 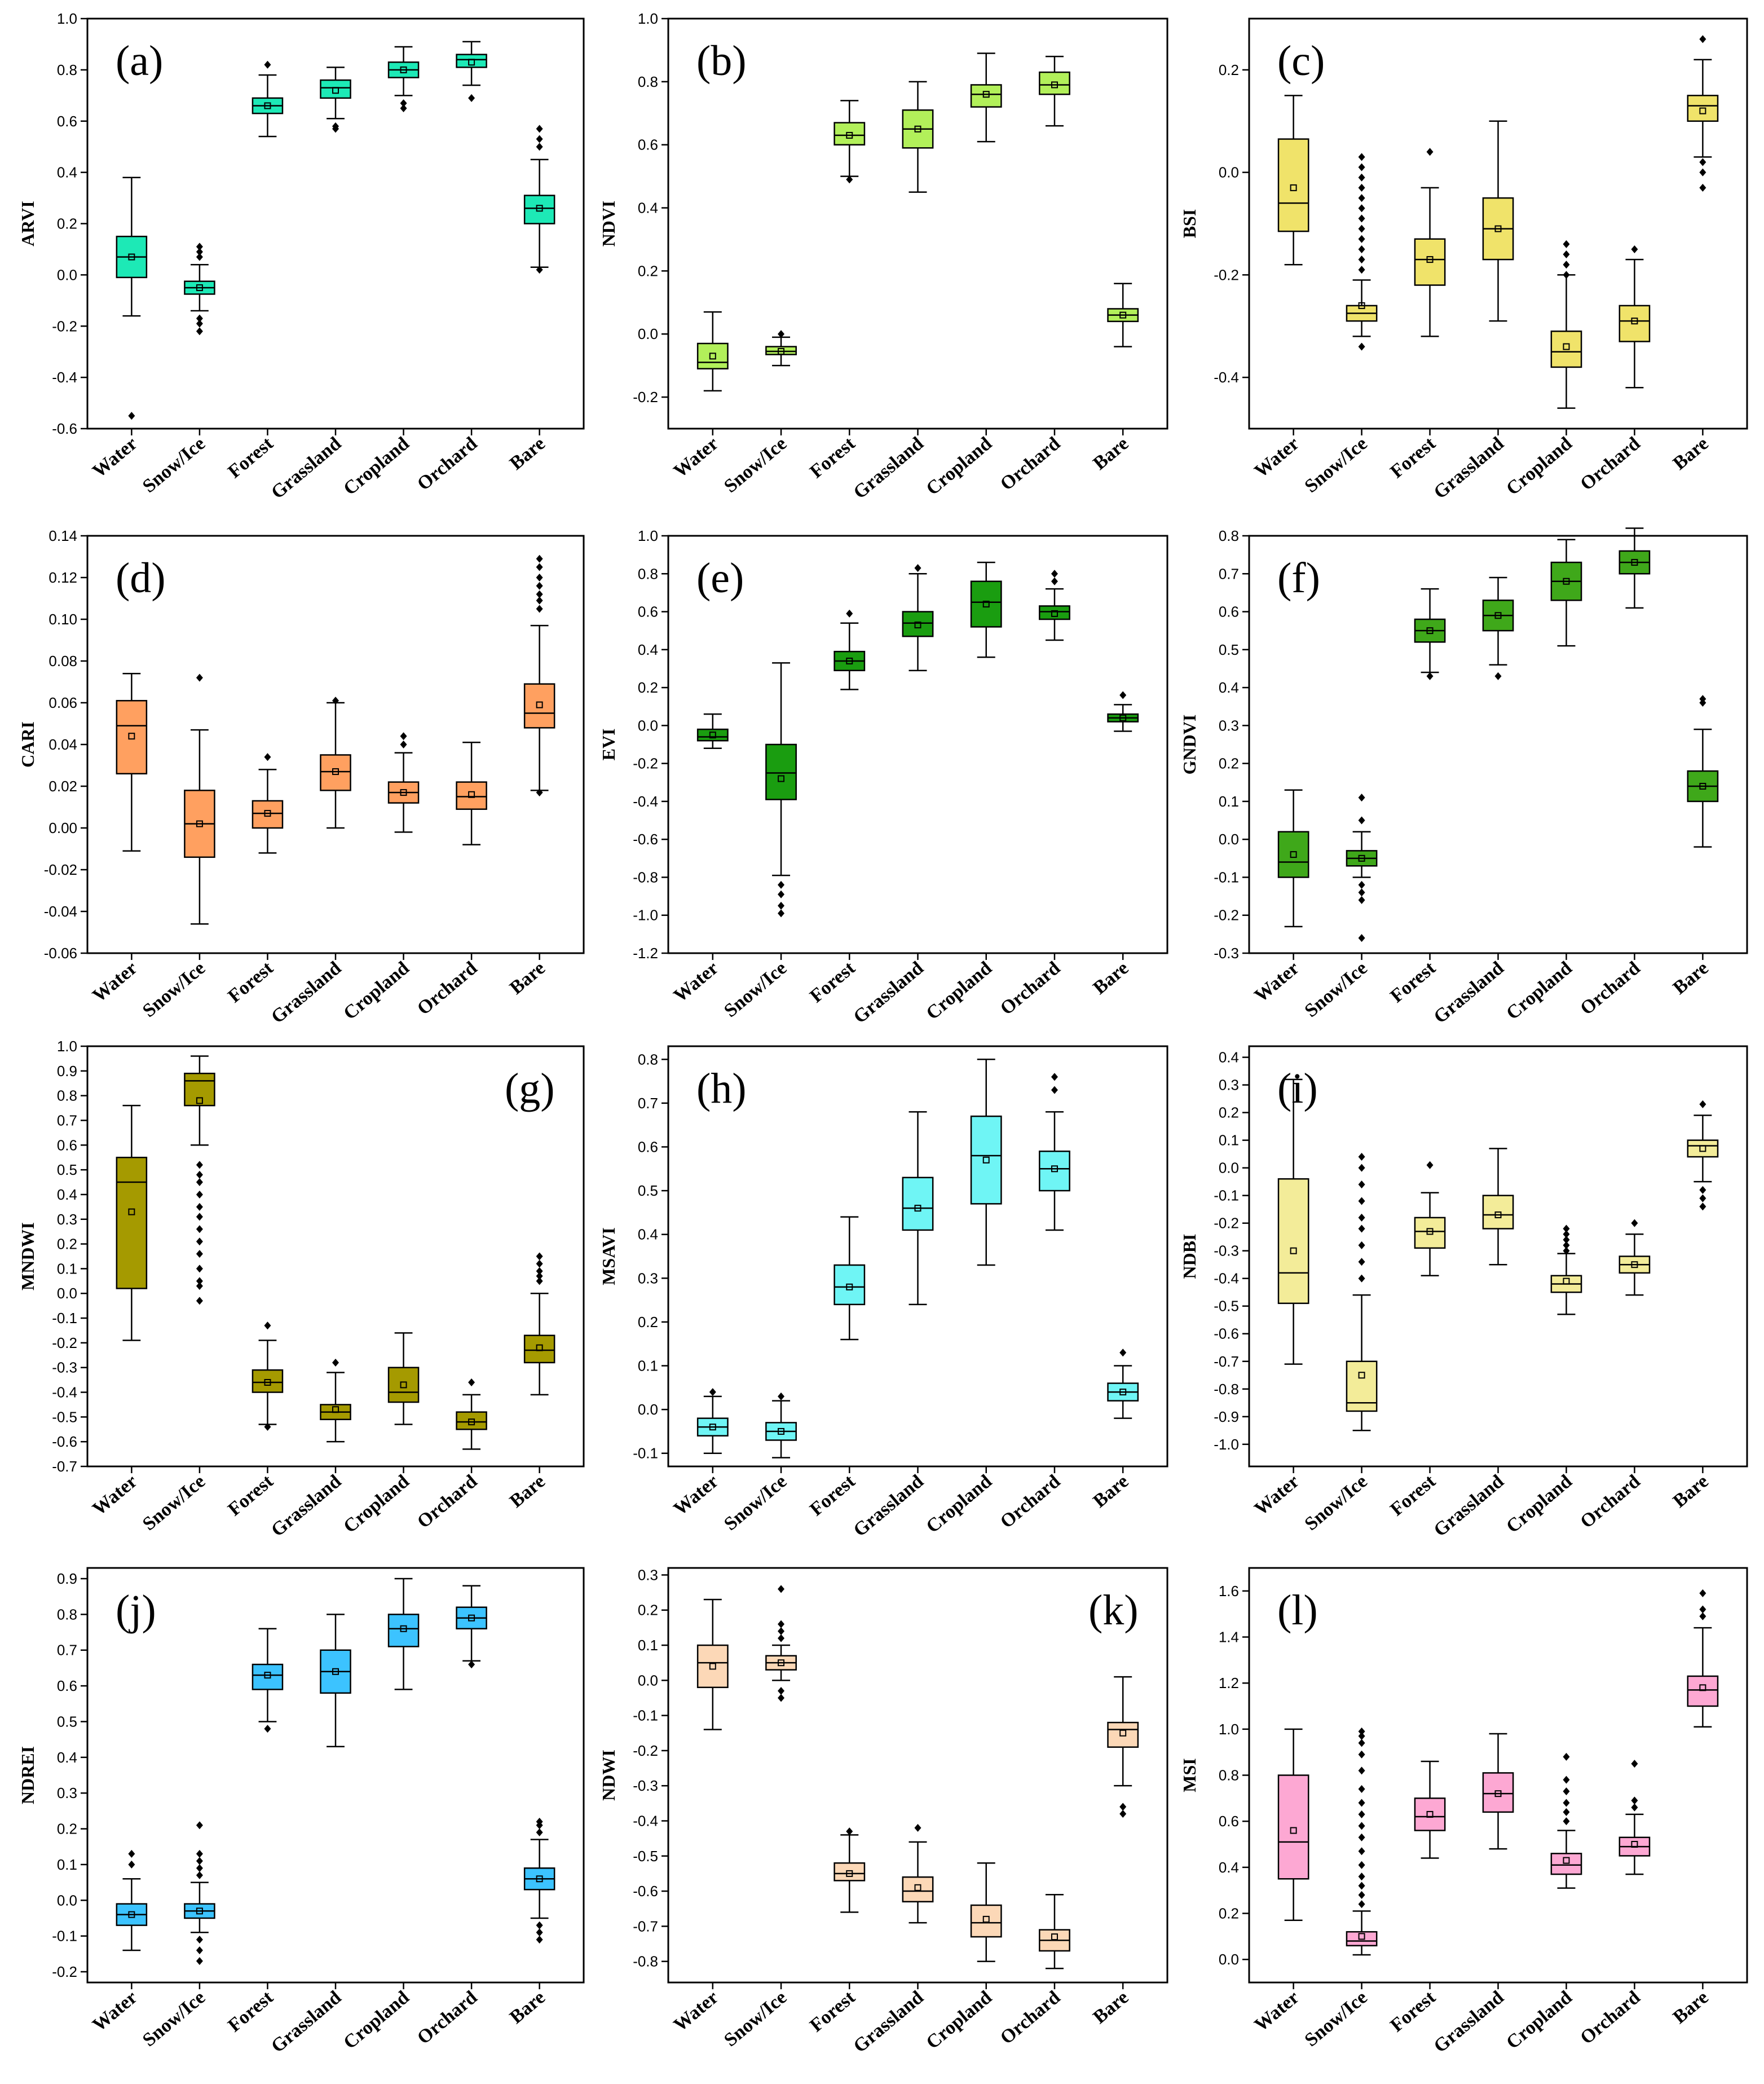 I want to click on y-tick-label: 0.8, so click(x=648, y=1059).